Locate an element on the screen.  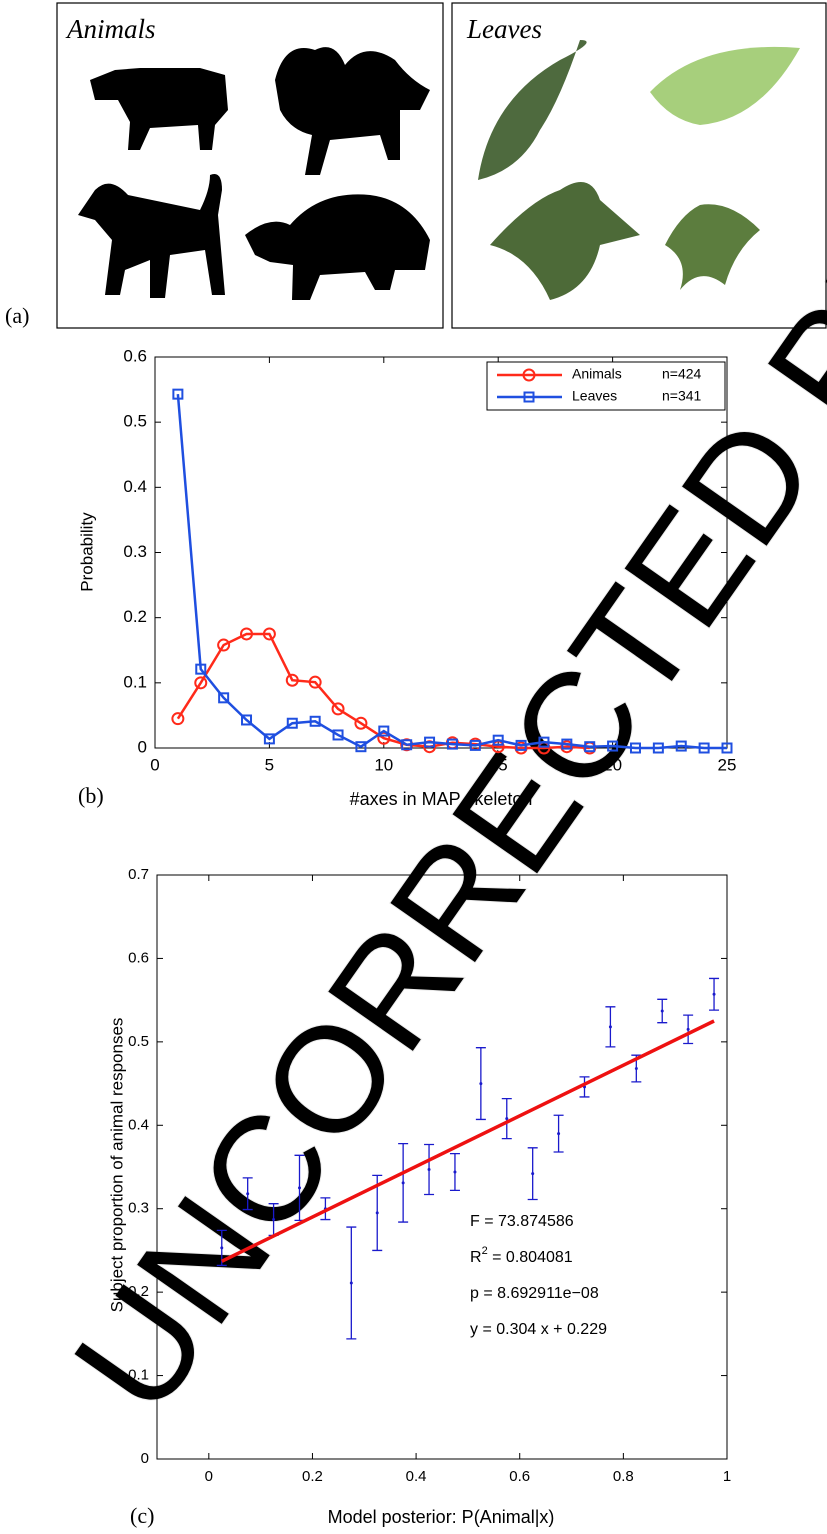
x-tick-label: 0.6 is located at coordinates (519, 1476).